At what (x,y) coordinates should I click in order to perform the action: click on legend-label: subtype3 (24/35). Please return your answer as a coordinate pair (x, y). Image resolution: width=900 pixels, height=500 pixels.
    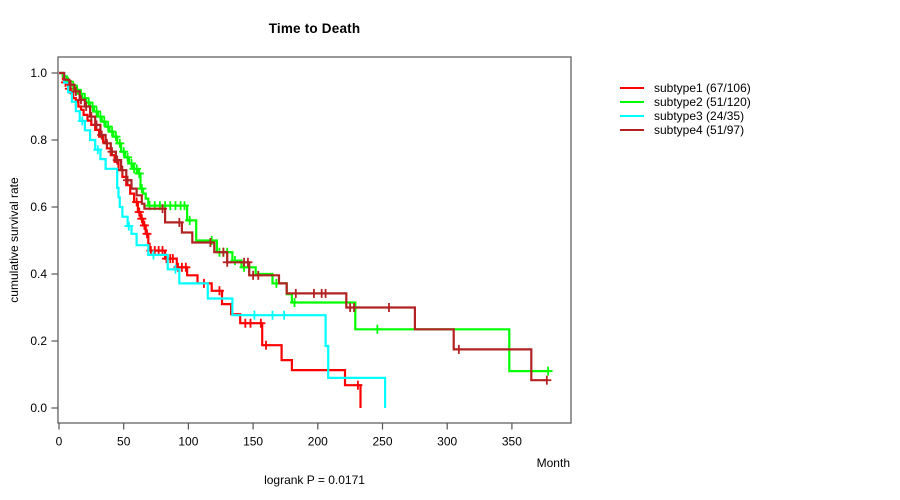
    Looking at the image, I should click on (699, 116).